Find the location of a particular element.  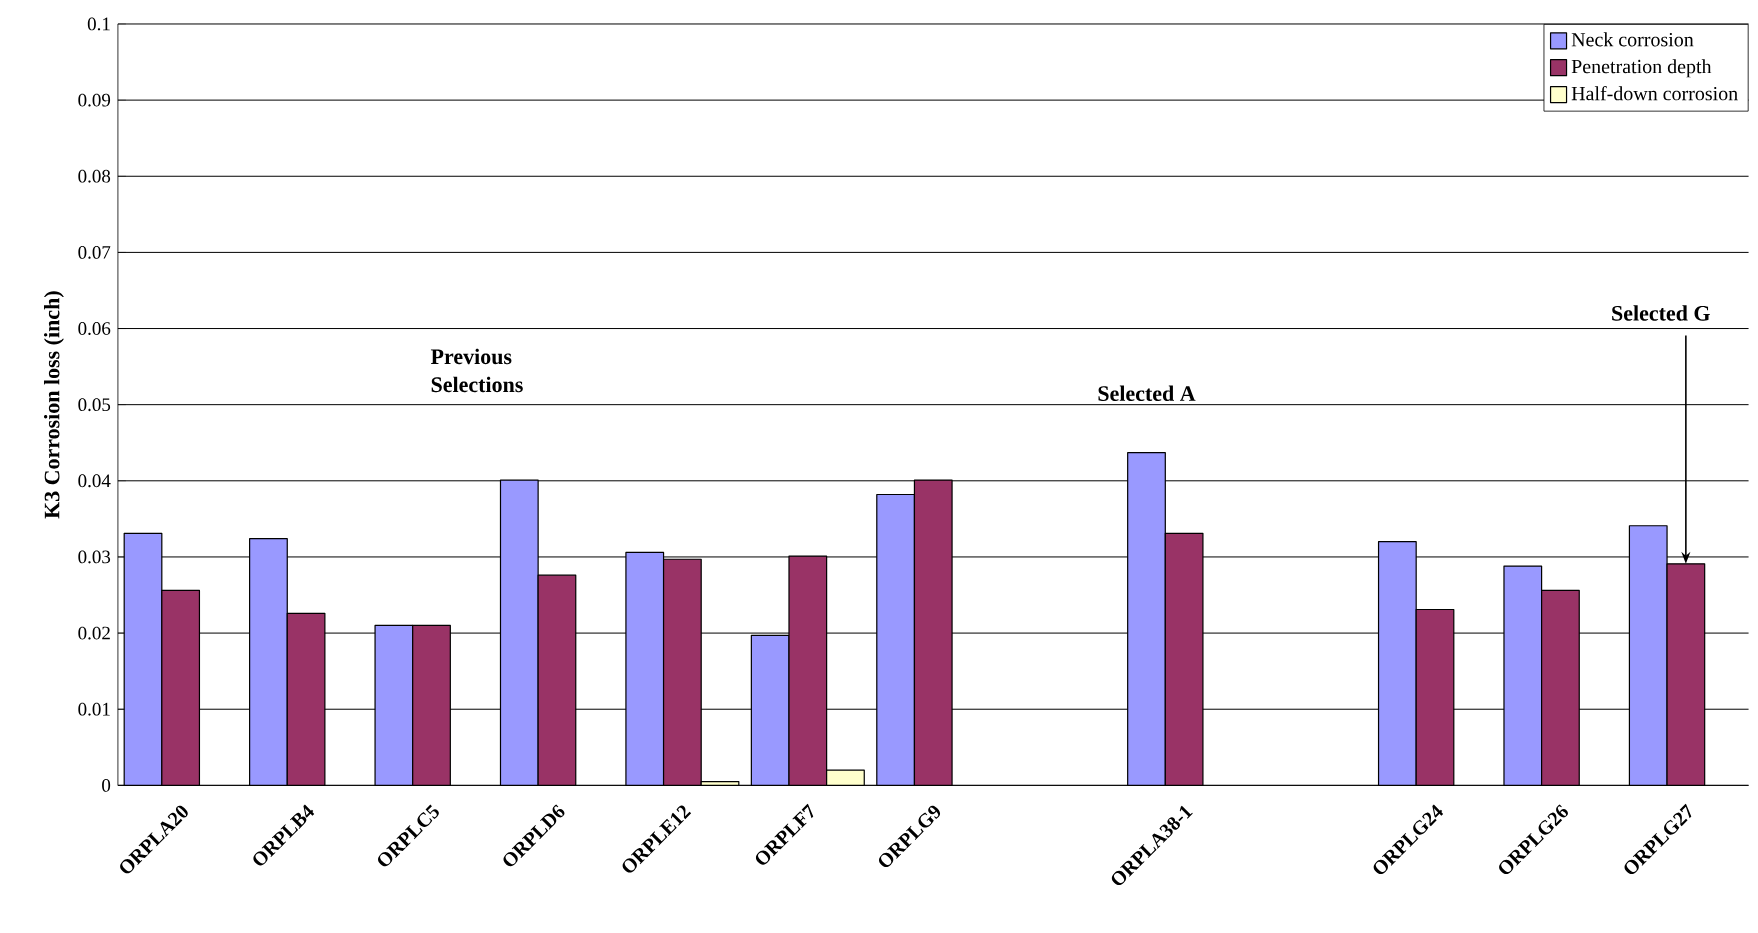

y-tick-label: 0.02 is located at coordinates (94, 633).